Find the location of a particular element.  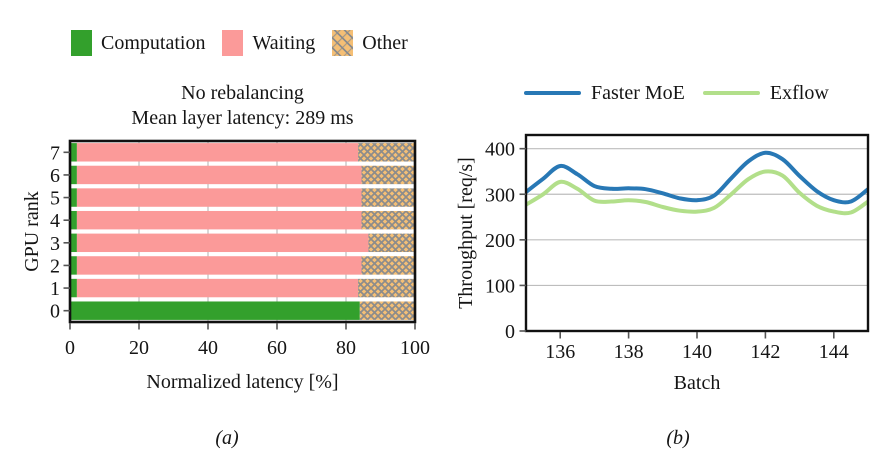

y-tick-label-400: 400 is located at coordinates (500, 150).